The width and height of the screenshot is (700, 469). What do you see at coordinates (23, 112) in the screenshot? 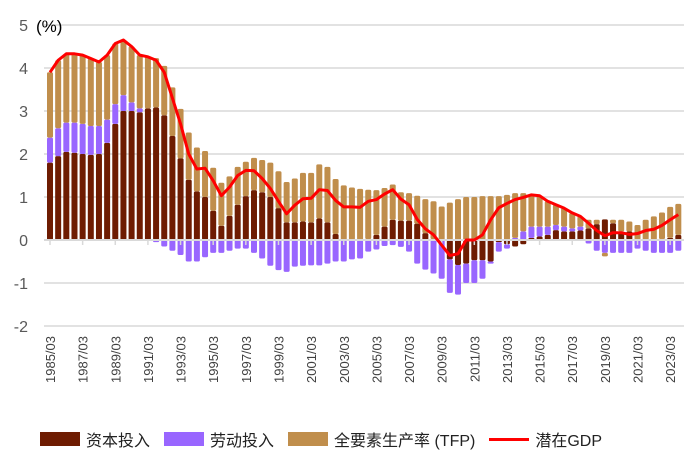
I see `y-tick-label: 3` at bounding box center [23, 112].